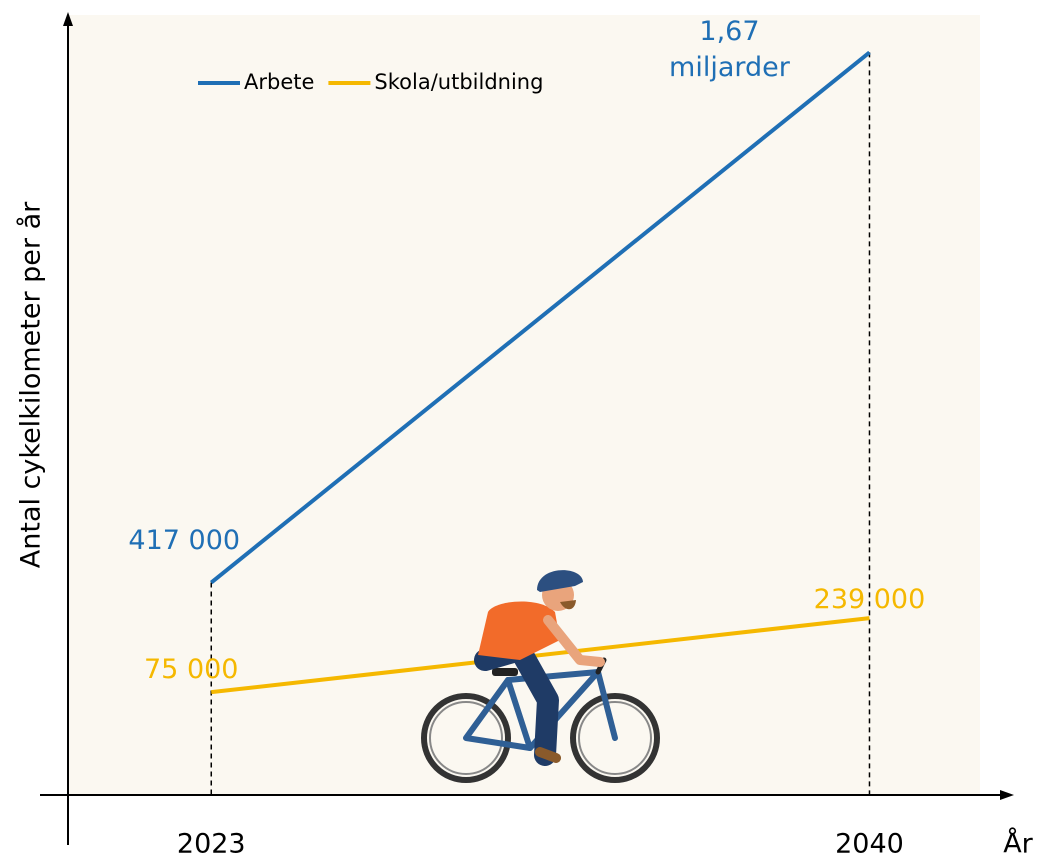 This screenshot has height=862, width=1045. What do you see at coordinates (1018, 844) in the screenshot?
I see `x-axis-label: År` at bounding box center [1018, 844].